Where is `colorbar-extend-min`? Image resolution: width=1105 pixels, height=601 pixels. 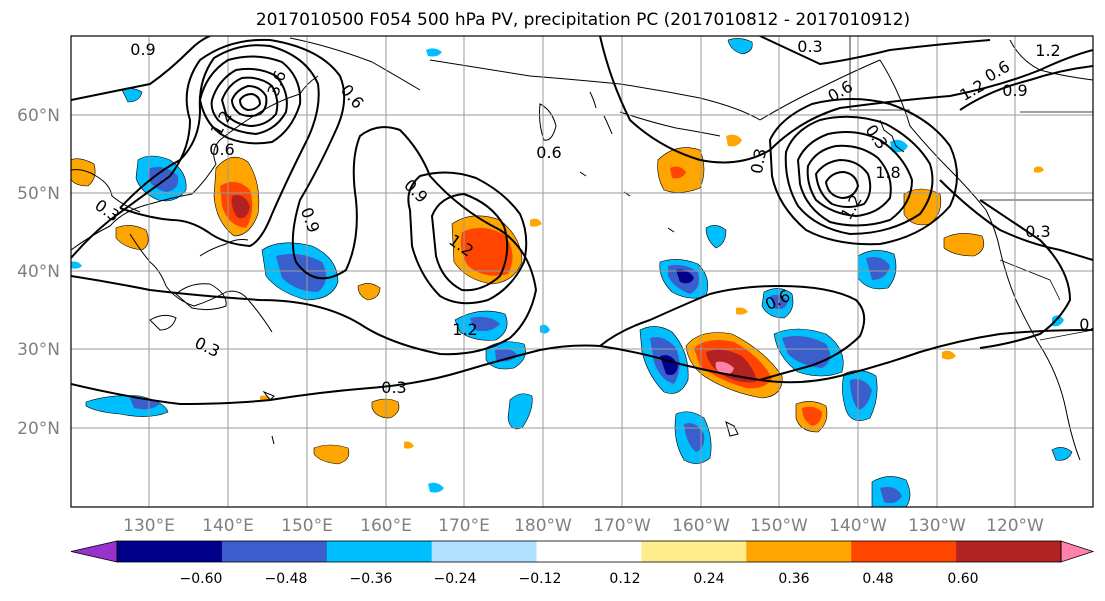
colorbar-extend-min is located at coordinates (94, 551).